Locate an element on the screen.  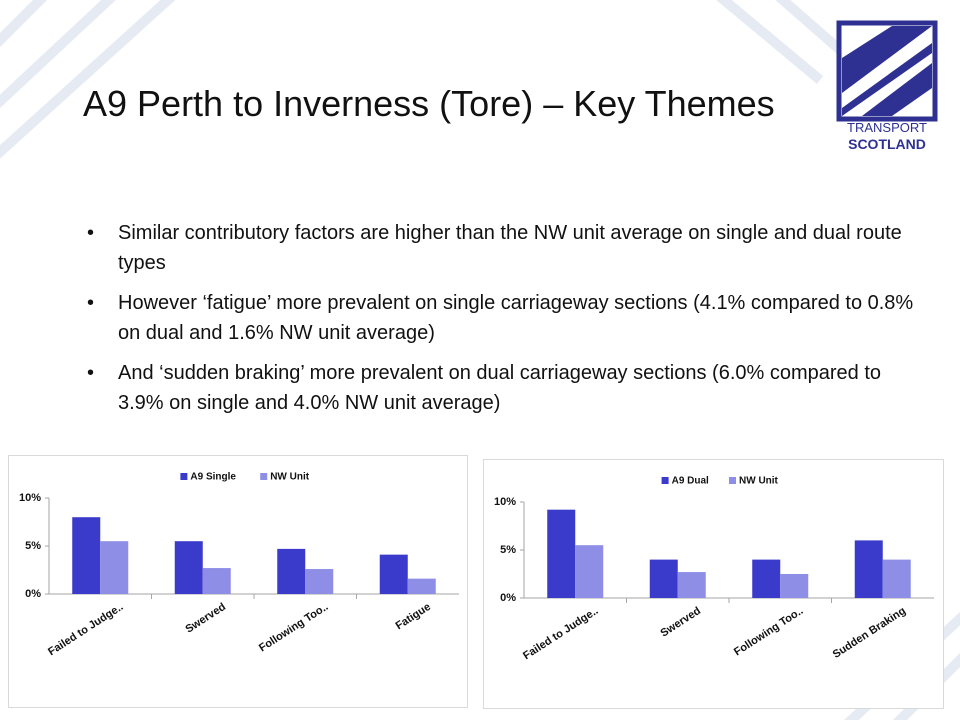
legend-label: A9 Dual is located at coordinates (690, 481).